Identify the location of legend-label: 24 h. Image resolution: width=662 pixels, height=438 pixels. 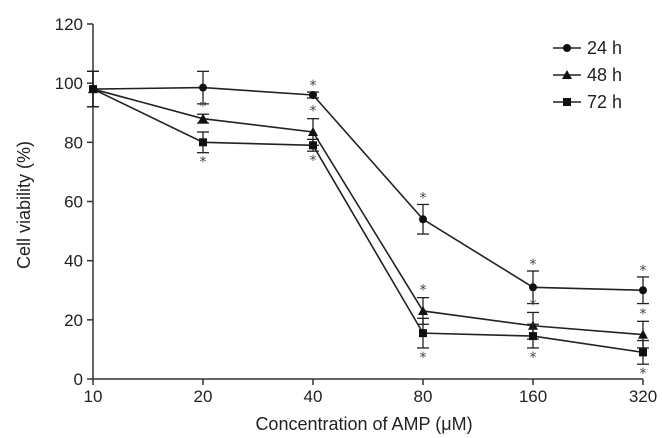
(604, 48).